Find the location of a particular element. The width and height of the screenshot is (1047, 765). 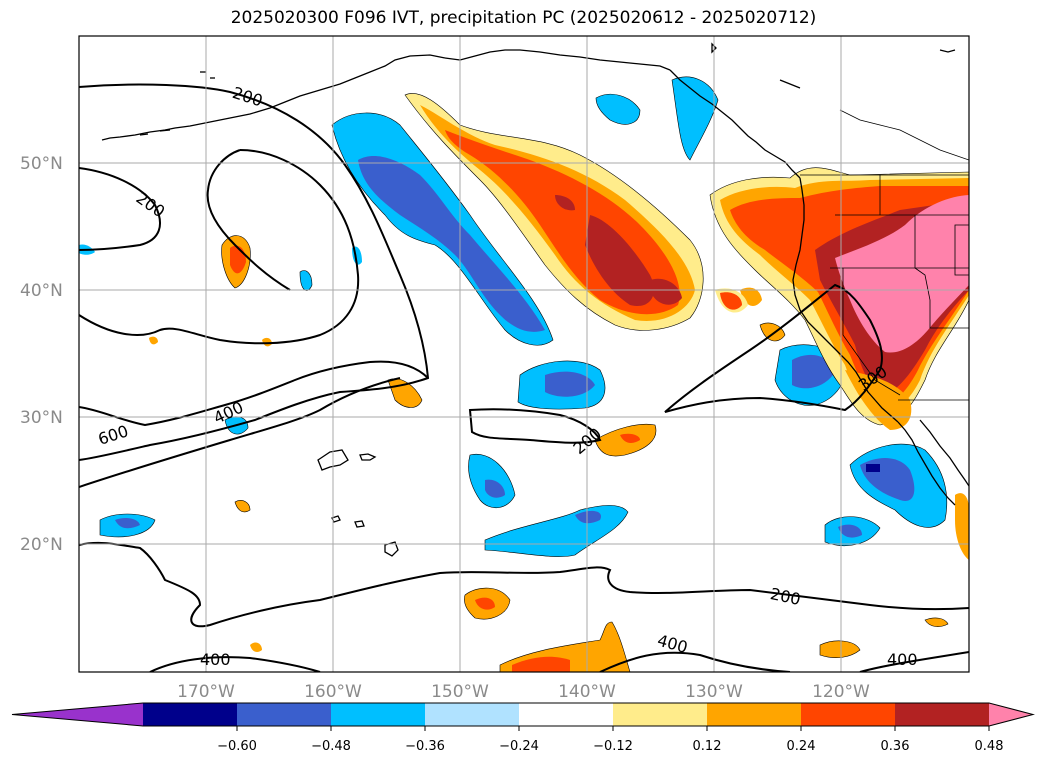

contour-label-400-d: 400 is located at coordinates (902, 659).